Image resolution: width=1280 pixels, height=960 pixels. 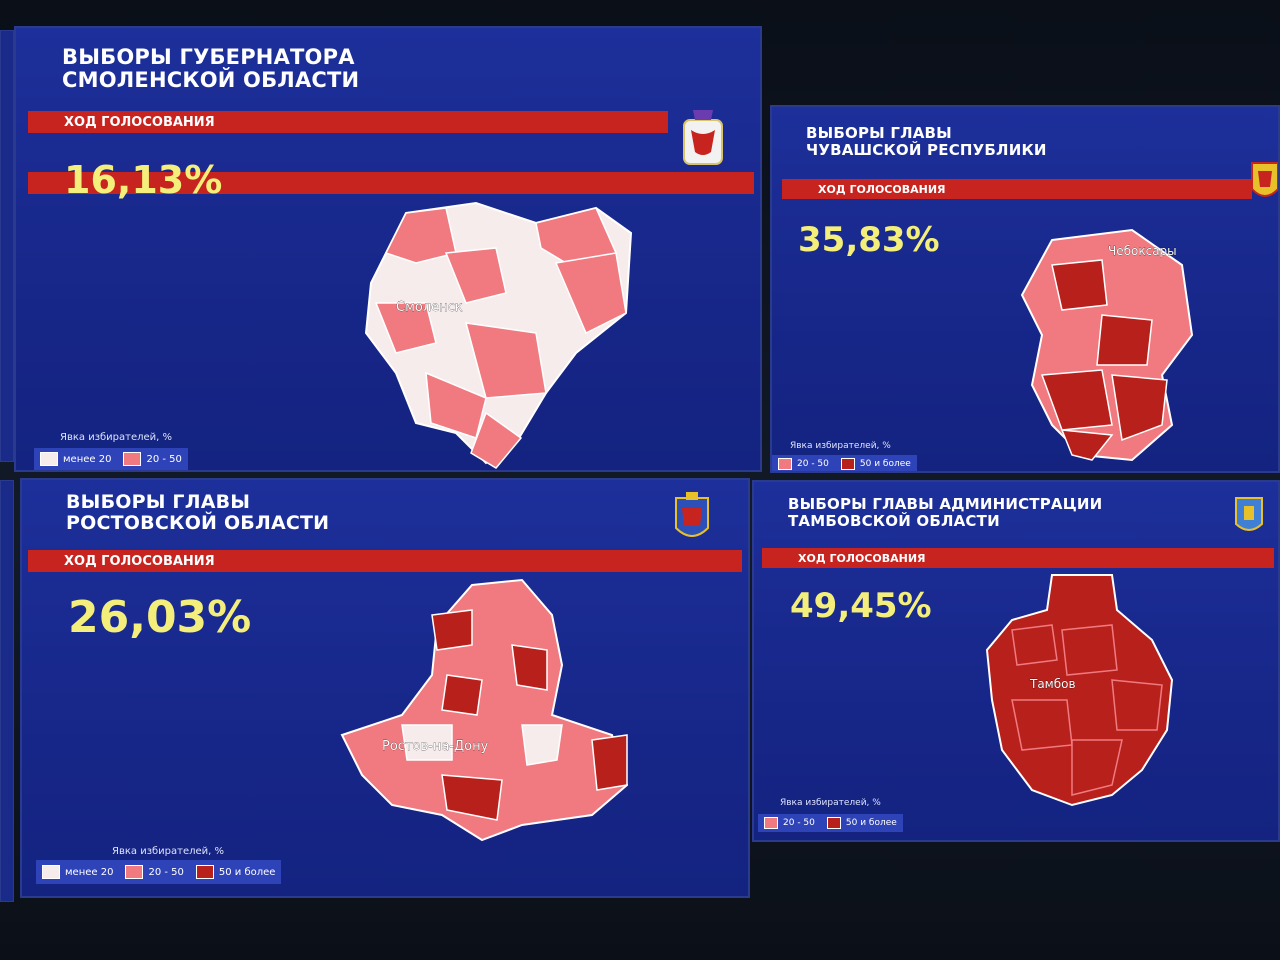 What do you see at coordinates (926, 149) in the screenshot?
I see `title-line-2: ЧУВАШСКОЙ РЕСПУБЛИКИ` at bounding box center [926, 149].